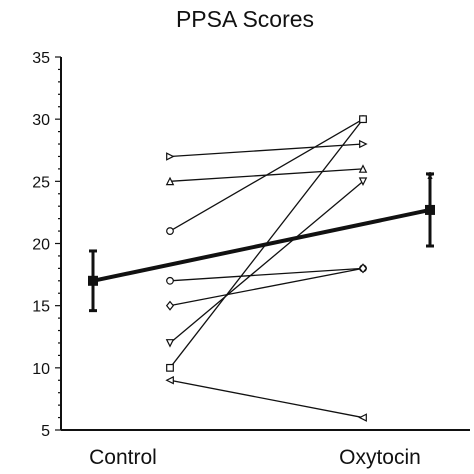 The width and height of the screenshot is (474, 474). Describe the element at coordinates (41, 307) in the screenshot. I see `y-tick-label: 15` at that location.